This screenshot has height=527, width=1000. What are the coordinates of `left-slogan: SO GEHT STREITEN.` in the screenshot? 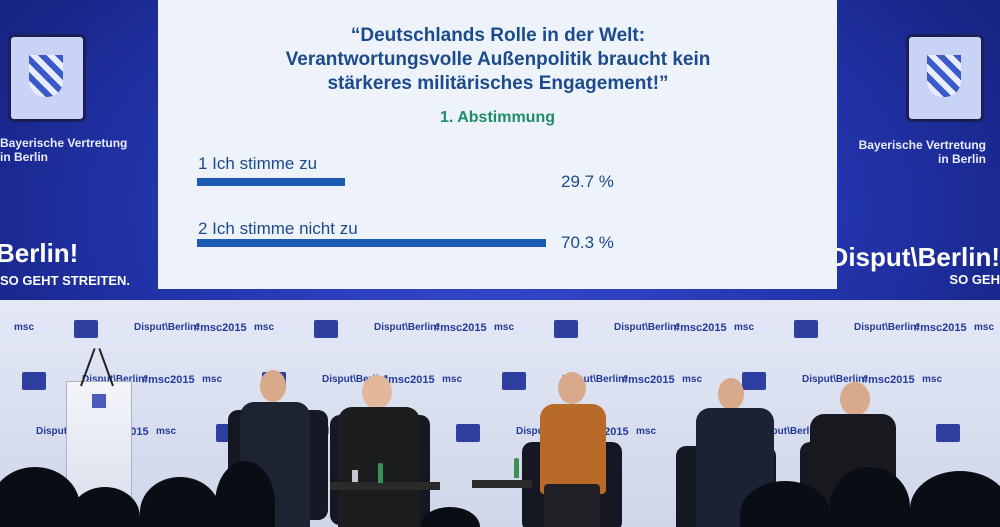 It's located at (65, 280).